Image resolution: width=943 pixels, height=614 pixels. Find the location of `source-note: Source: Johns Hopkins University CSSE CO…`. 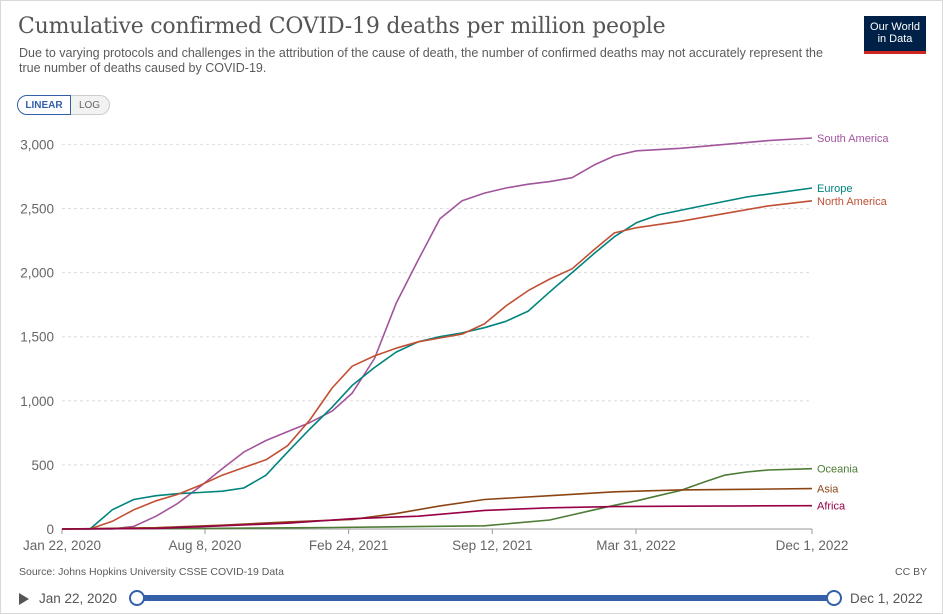

source-note: Source: Johns Hopkins University CSSE CO… is located at coordinates (151, 572).